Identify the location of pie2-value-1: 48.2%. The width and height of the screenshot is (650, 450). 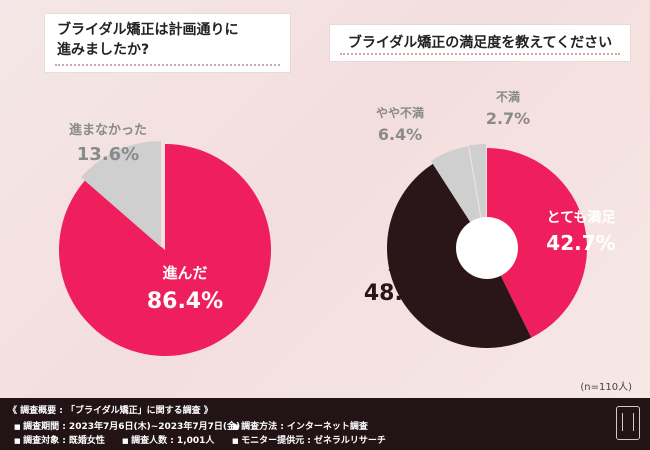
(402, 293).